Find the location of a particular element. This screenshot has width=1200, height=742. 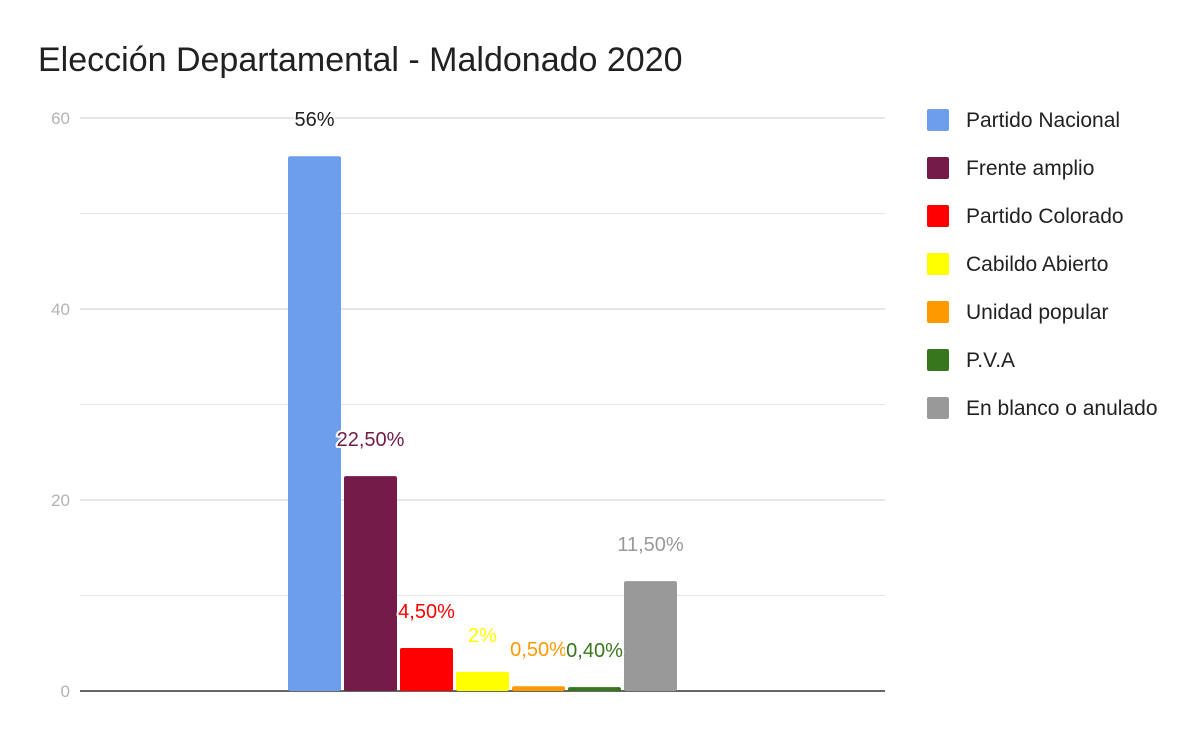

legend-item: Partido Nacional is located at coordinates (1023, 120).